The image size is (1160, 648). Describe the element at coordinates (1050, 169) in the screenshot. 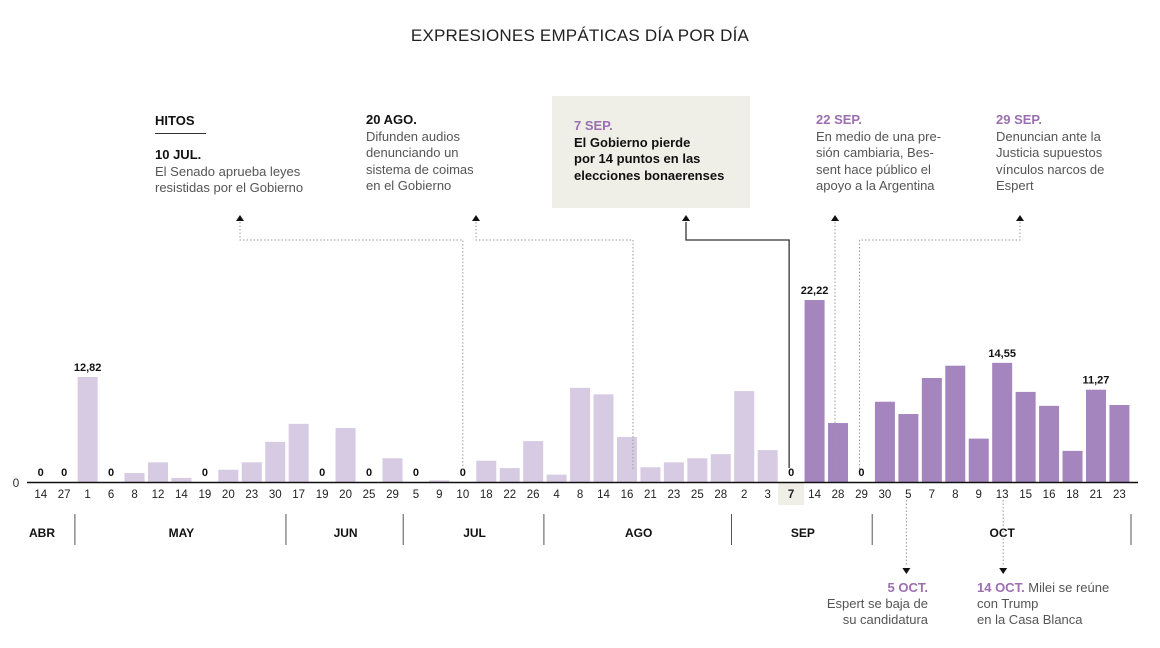

I see `annotation-text: vínculos narcos de` at that location.